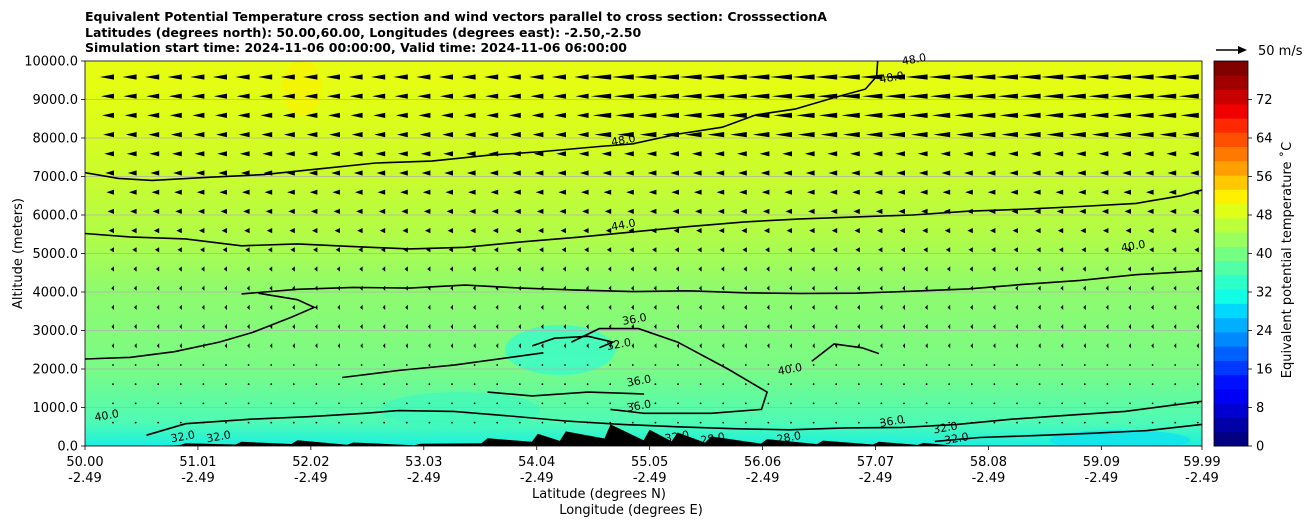 This screenshot has height=526, width=1308. What do you see at coordinates (1133, 246) in the screenshot?
I see `contour-label: 40.0` at bounding box center [1133, 246].